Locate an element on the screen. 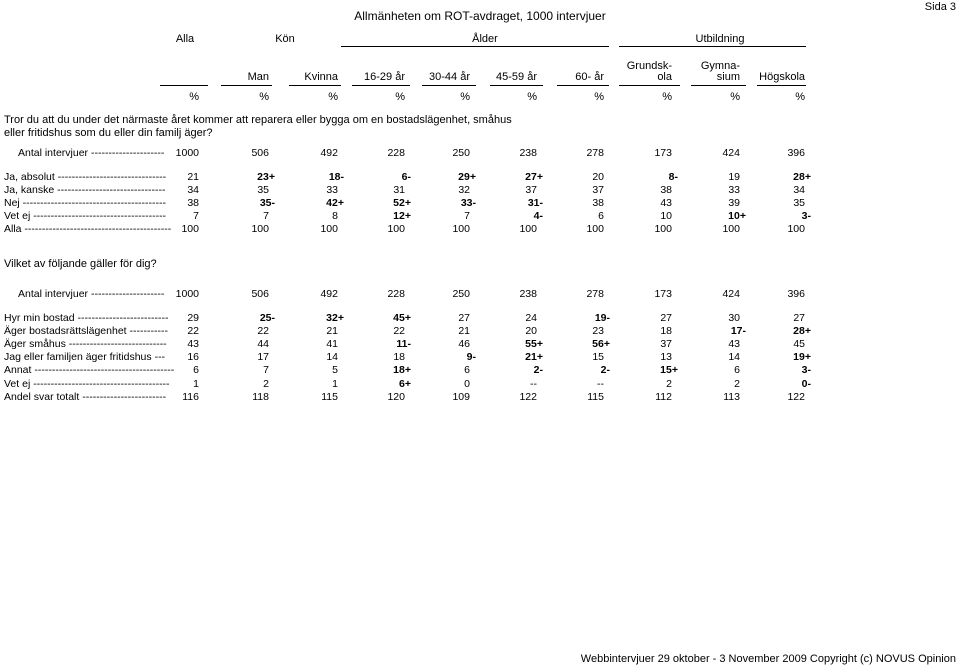  table-cell: 112 is located at coordinates (642, 397).